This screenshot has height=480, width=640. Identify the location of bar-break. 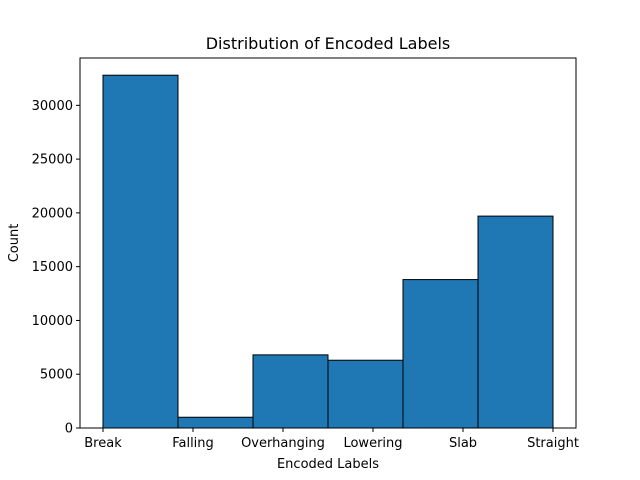
(140, 251).